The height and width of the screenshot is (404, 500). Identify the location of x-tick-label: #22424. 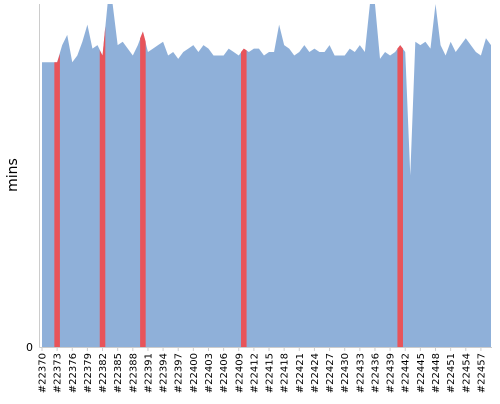
(315, 373).